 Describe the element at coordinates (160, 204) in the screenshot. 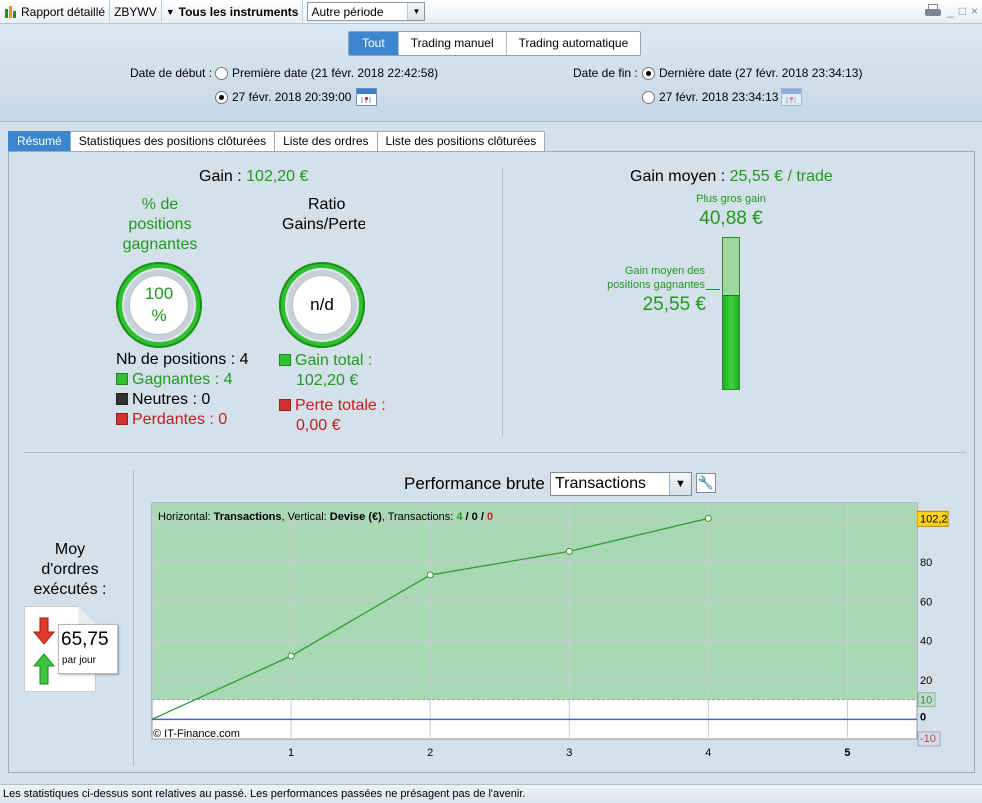

I see `winning-pct-title-line: % de` at that location.